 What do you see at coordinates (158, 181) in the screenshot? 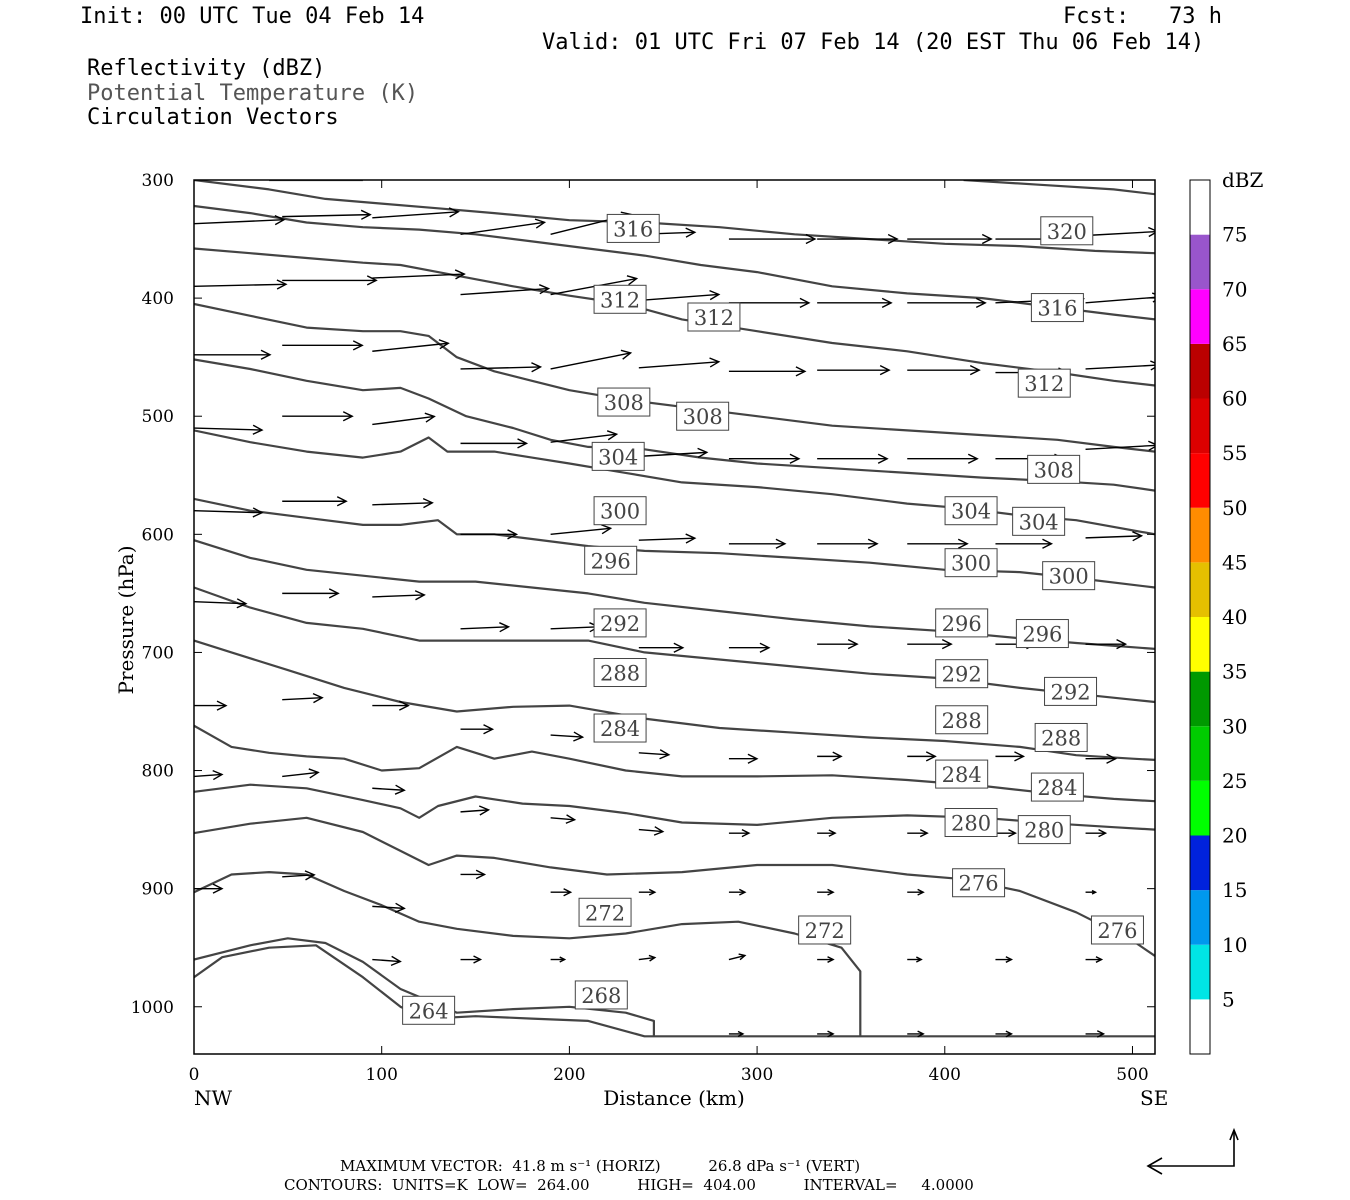
I see `y-tick-label: 300` at bounding box center [158, 181].